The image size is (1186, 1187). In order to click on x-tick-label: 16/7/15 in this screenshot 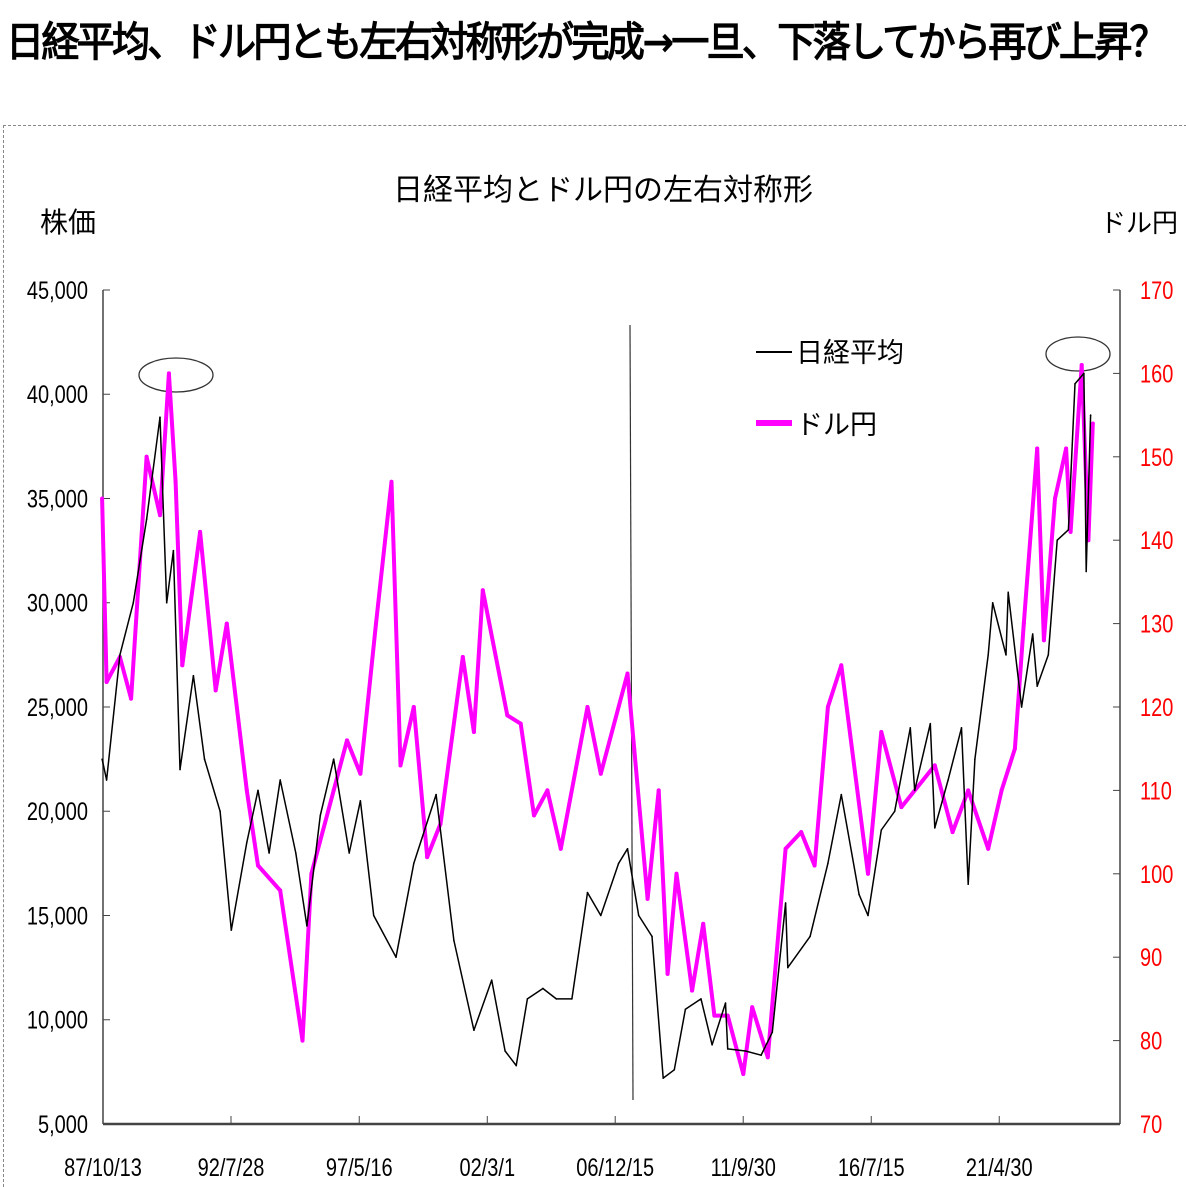, I will do `click(871, 1168)`.